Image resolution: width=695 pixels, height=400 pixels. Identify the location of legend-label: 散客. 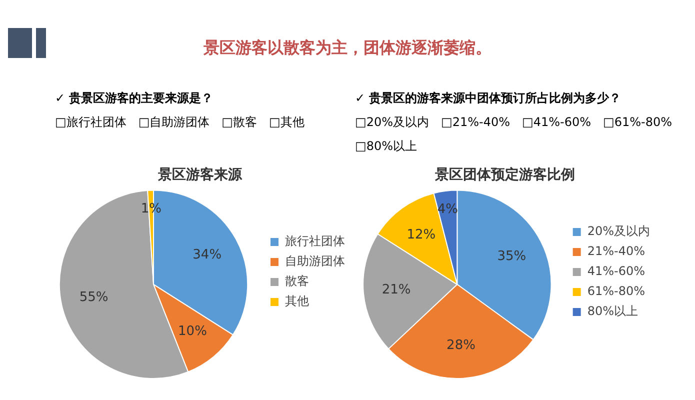
(297, 281).